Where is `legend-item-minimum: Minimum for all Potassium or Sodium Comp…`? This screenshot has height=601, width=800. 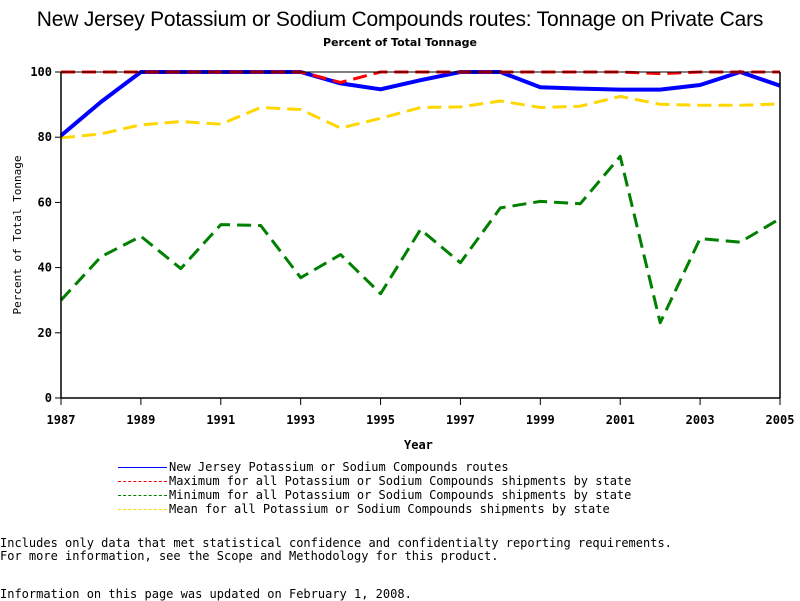 legend-item-minimum: Minimum for all Potassium or Sodium Comp… is located at coordinates (374, 495).